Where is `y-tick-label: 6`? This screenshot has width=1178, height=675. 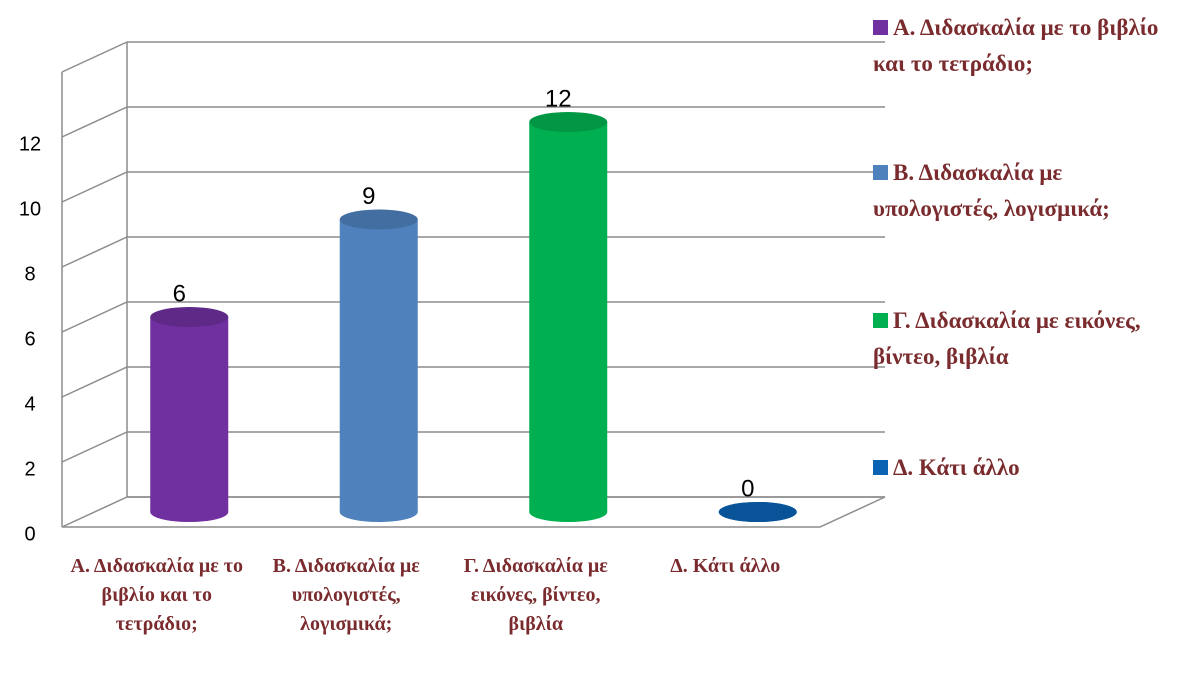 y-tick-label: 6 is located at coordinates (29, 339).